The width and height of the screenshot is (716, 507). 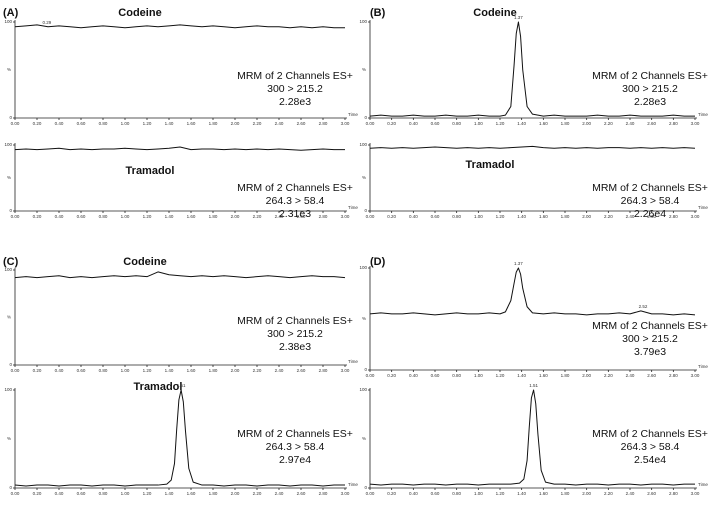 I want to click on annotation: 2.28e3, so click(x=295, y=102).